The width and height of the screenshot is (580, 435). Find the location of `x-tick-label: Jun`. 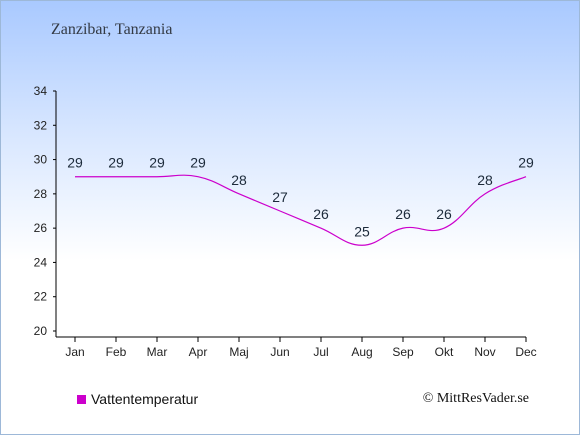

x-tick-label: Jun is located at coordinates (279, 352).